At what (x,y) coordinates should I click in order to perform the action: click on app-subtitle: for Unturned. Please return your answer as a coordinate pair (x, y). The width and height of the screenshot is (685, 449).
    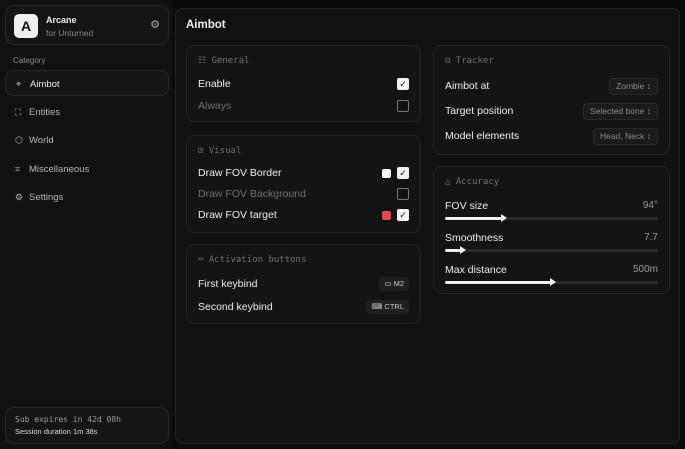
    Looking at the image, I should click on (70, 33).